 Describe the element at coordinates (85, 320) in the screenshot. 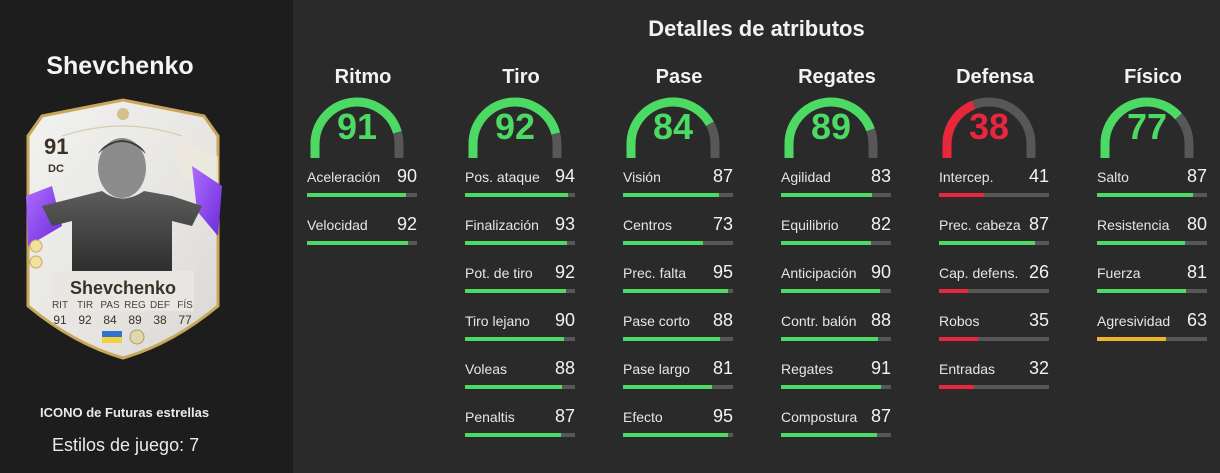

I see `card-stat-value: 92` at that location.